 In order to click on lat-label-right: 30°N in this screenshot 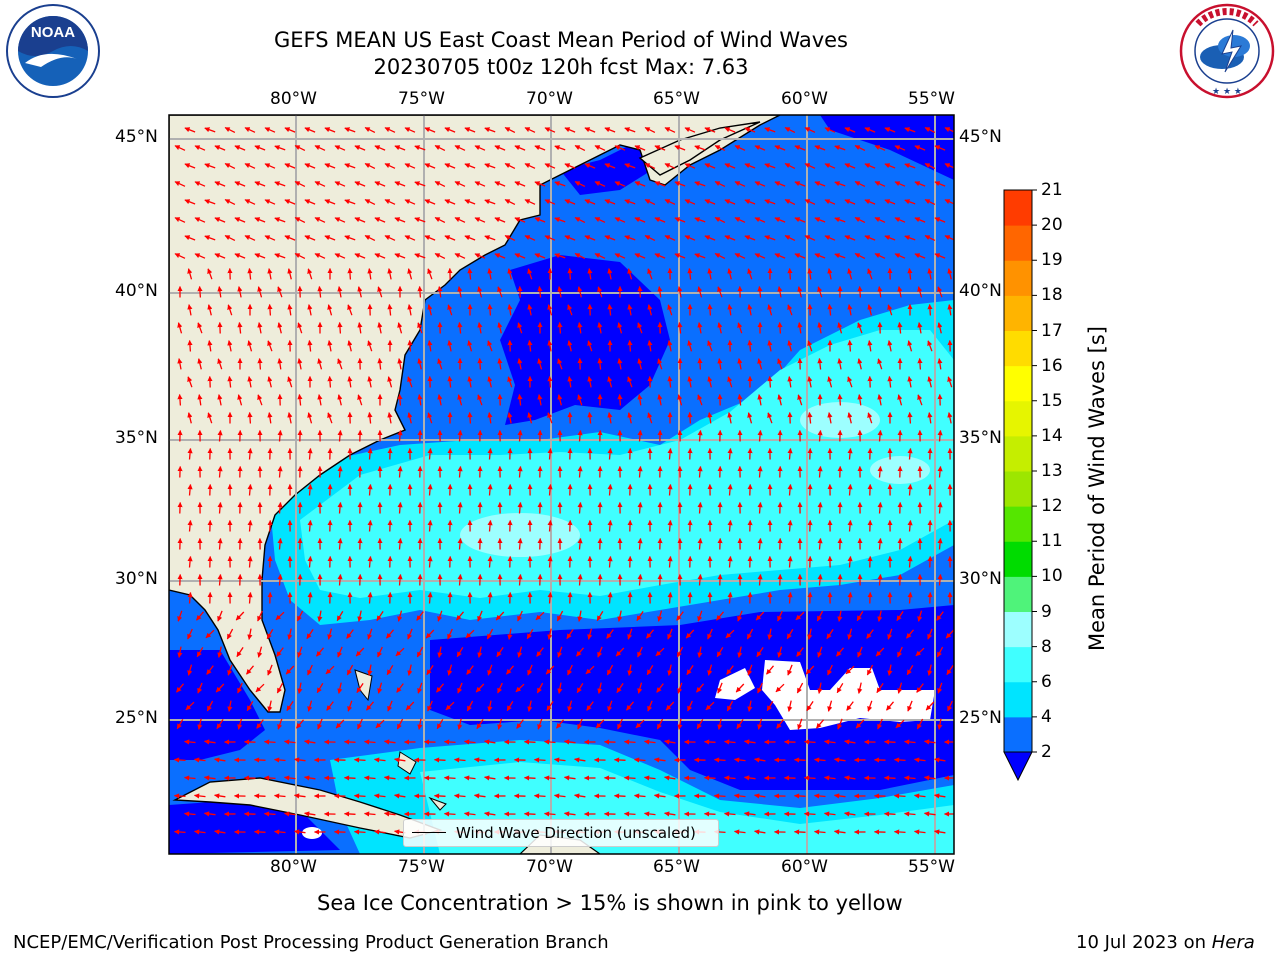, I will do `click(980, 579)`.